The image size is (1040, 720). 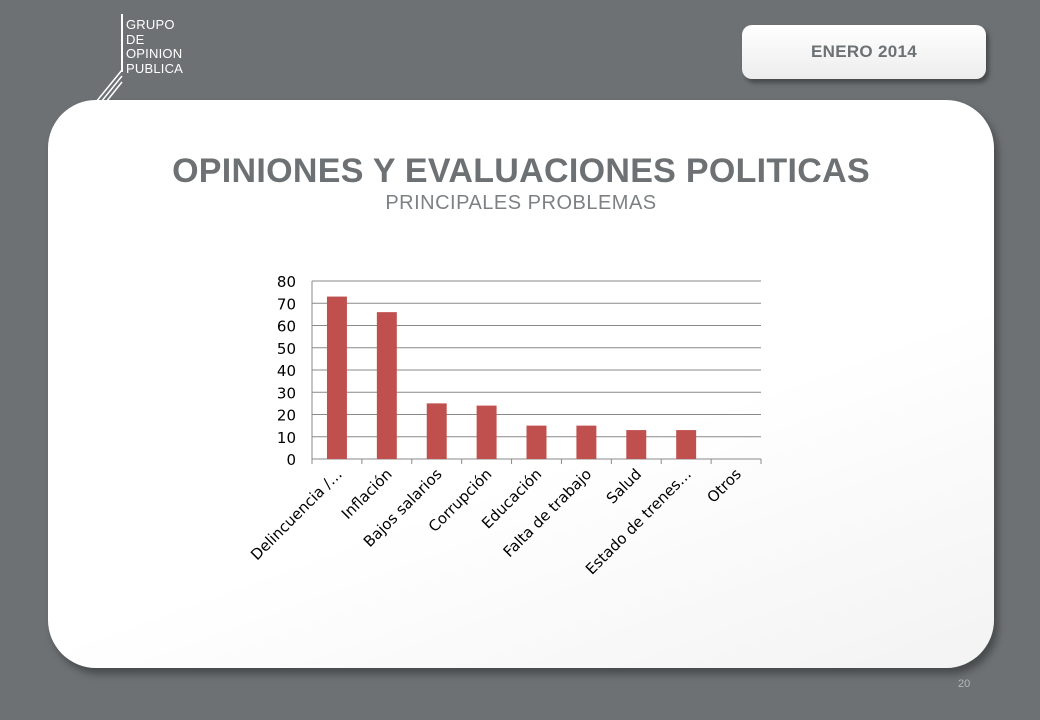 I want to click on x-tick-label: Otros, so click(x=724, y=486).